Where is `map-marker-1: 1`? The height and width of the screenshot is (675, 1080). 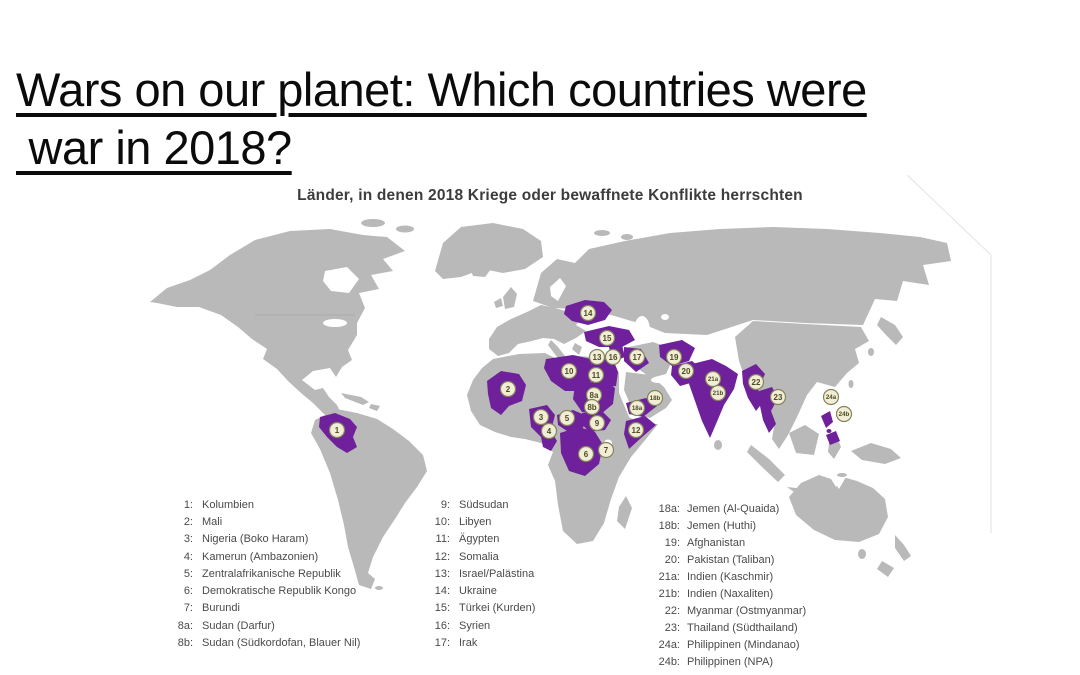 map-marker-1: 1 is located at coordinates (337, 430).